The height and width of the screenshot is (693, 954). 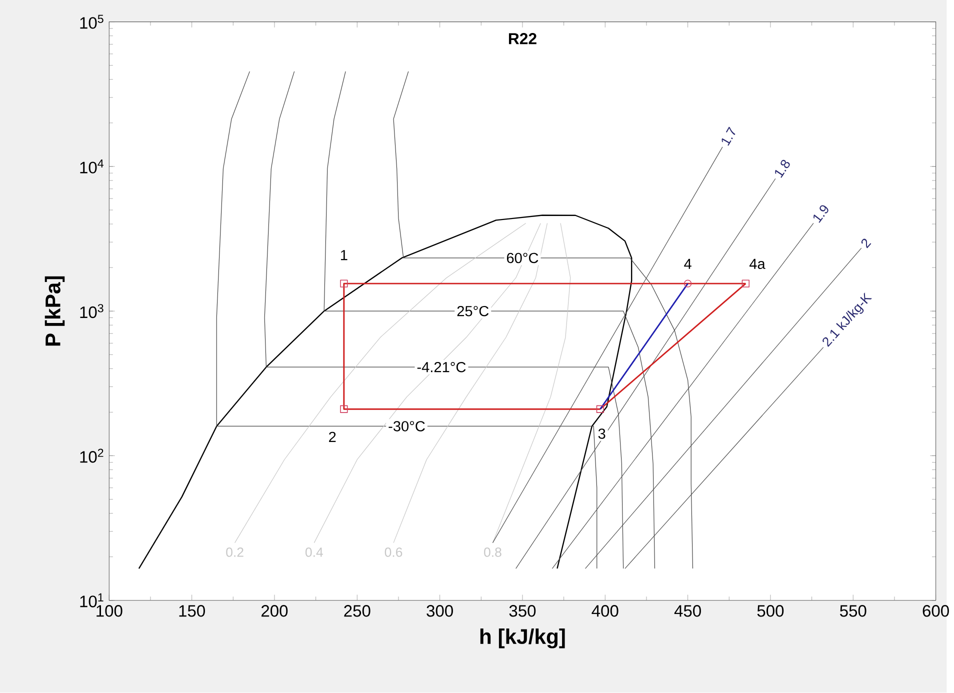 I want to click on annotation: 4a, so click(x=757, y=264).